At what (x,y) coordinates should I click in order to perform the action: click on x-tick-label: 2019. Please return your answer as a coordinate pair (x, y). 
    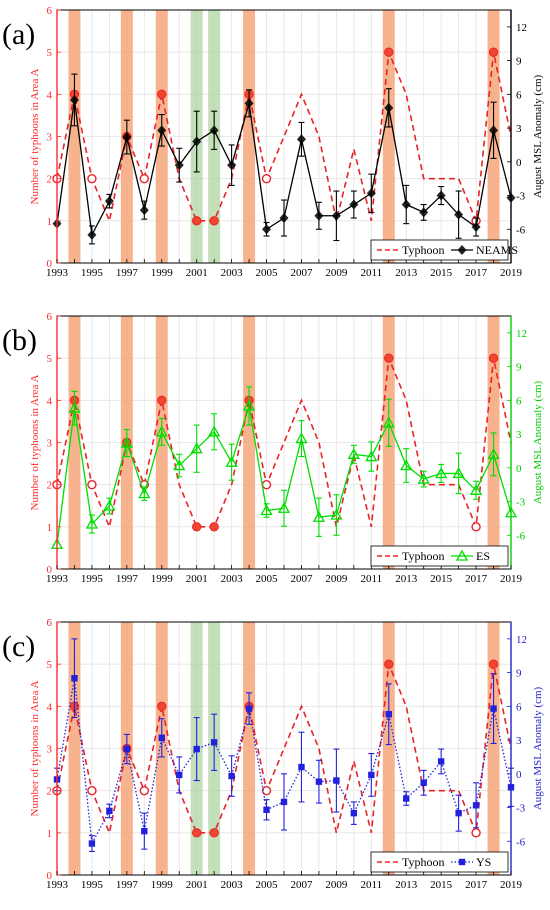
    Looking at the image, I should click on (511, 885).